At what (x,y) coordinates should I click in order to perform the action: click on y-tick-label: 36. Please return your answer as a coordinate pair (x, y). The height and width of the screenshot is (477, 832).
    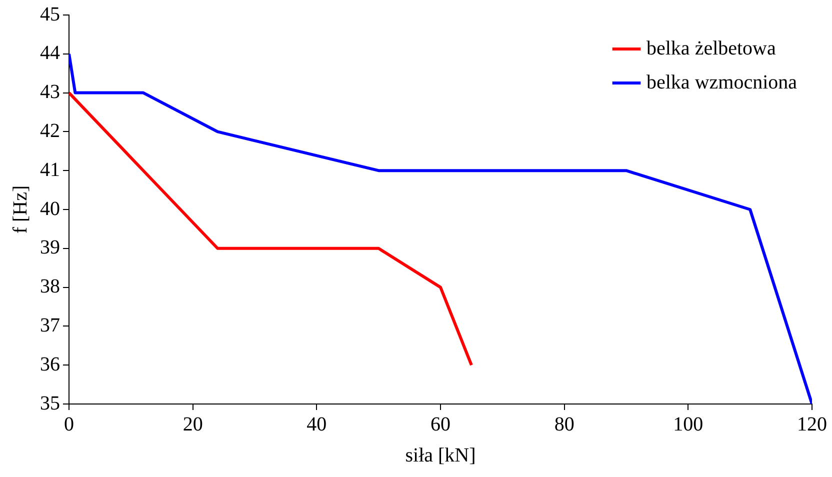
    Looking at the image, I should click on (50, 364).